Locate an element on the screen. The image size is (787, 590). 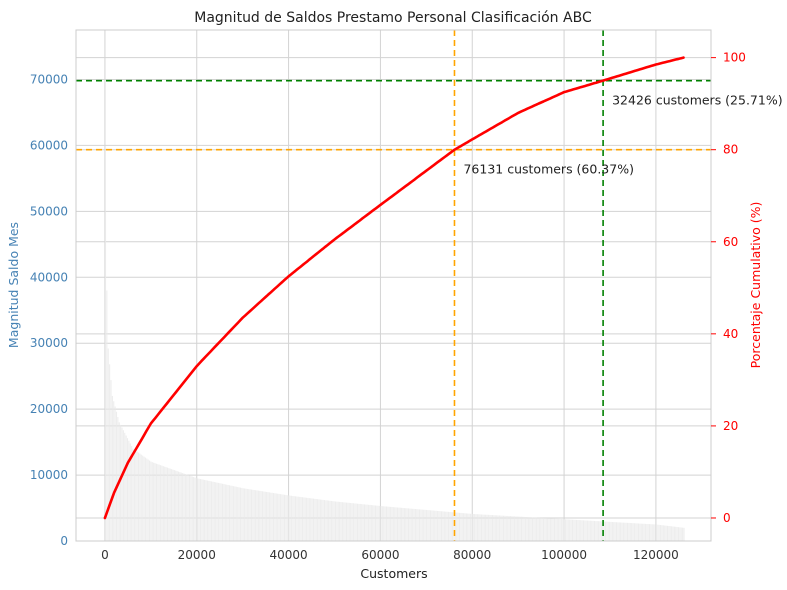
y-right-axis-ticks: 0 20 40 60 80 100 is located at coordinates (728, 288).